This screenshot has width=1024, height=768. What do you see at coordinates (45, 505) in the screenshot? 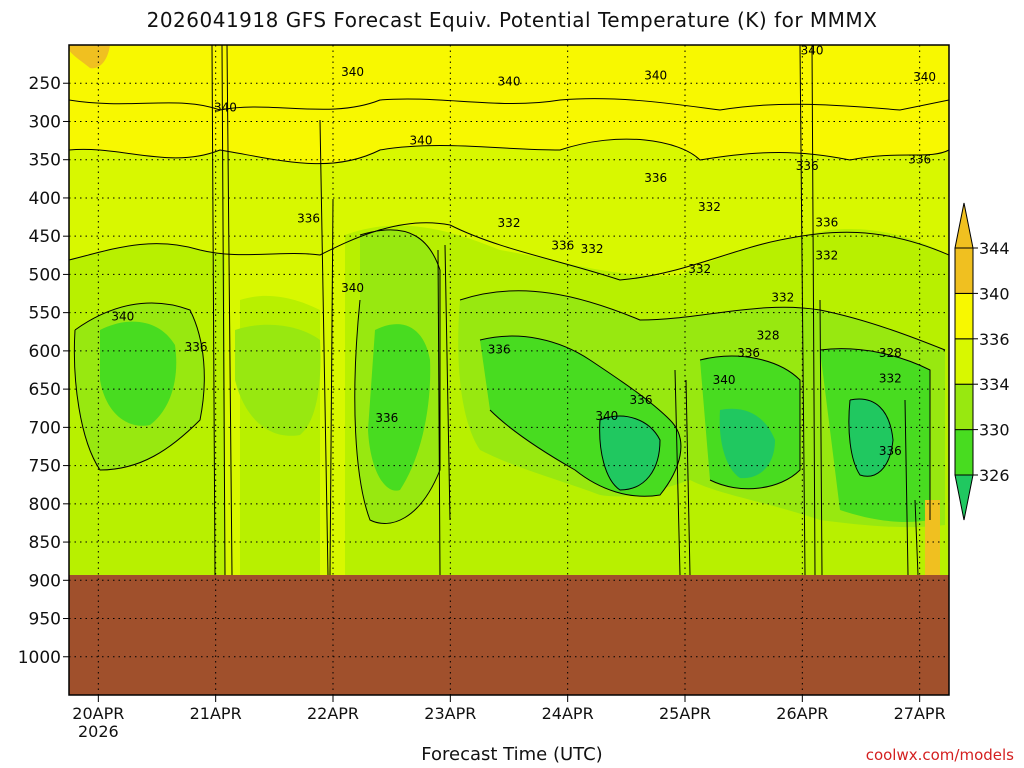
I see `y-tick-label: 800` at bounding box center [45, 505].